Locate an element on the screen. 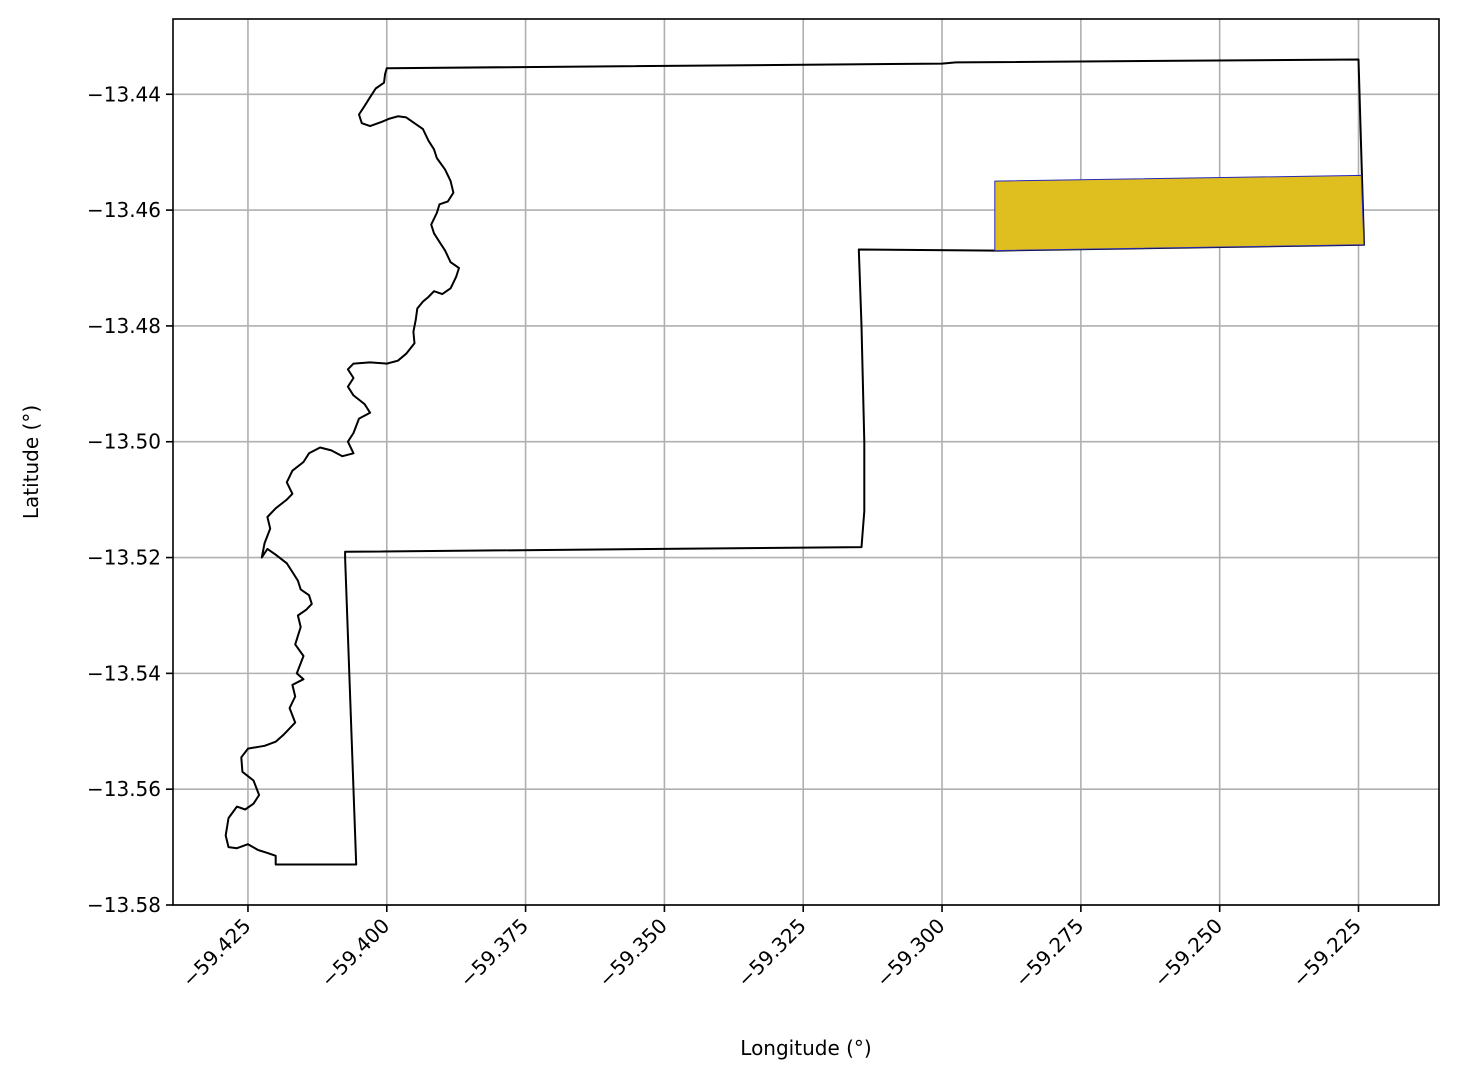 The width and height of the screenshot is (1459, 1081). y-tick-label: −13.48 is located at coordinates (124, 326).